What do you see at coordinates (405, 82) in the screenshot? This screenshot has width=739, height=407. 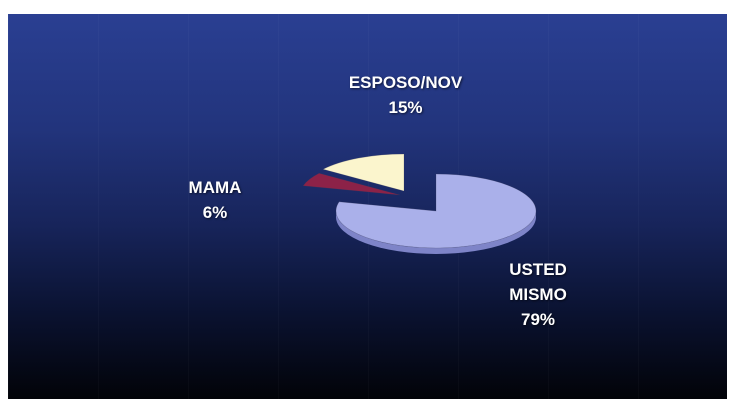 I see `slice-label-esposo-name: ESPOSO/NOV` at bounding box center [405, 82].